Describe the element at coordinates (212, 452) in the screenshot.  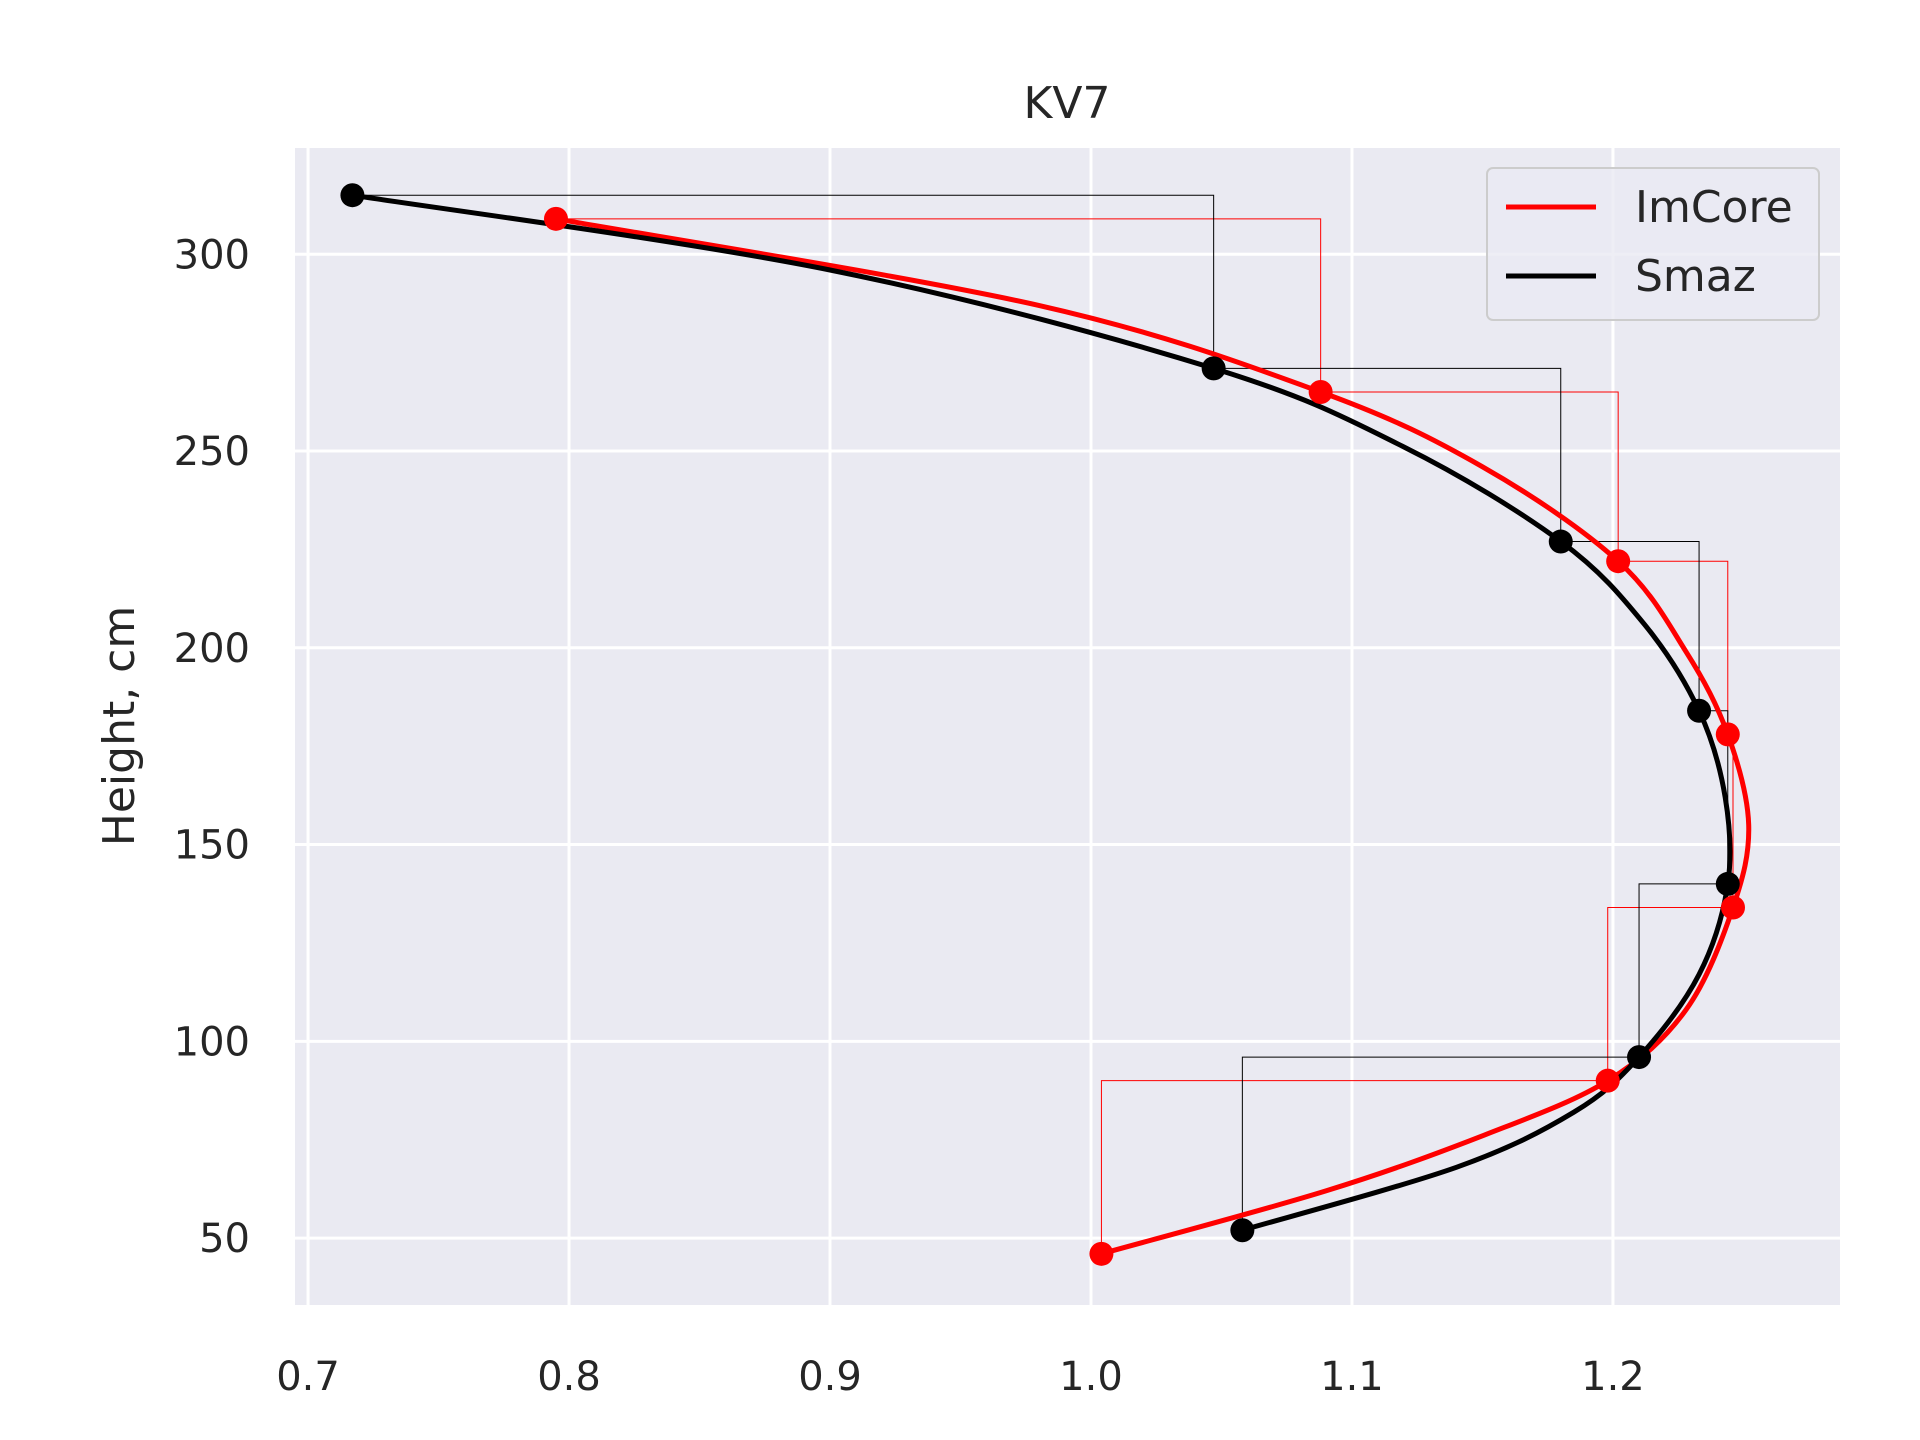
I see `y-tick-label: 250` at that location.